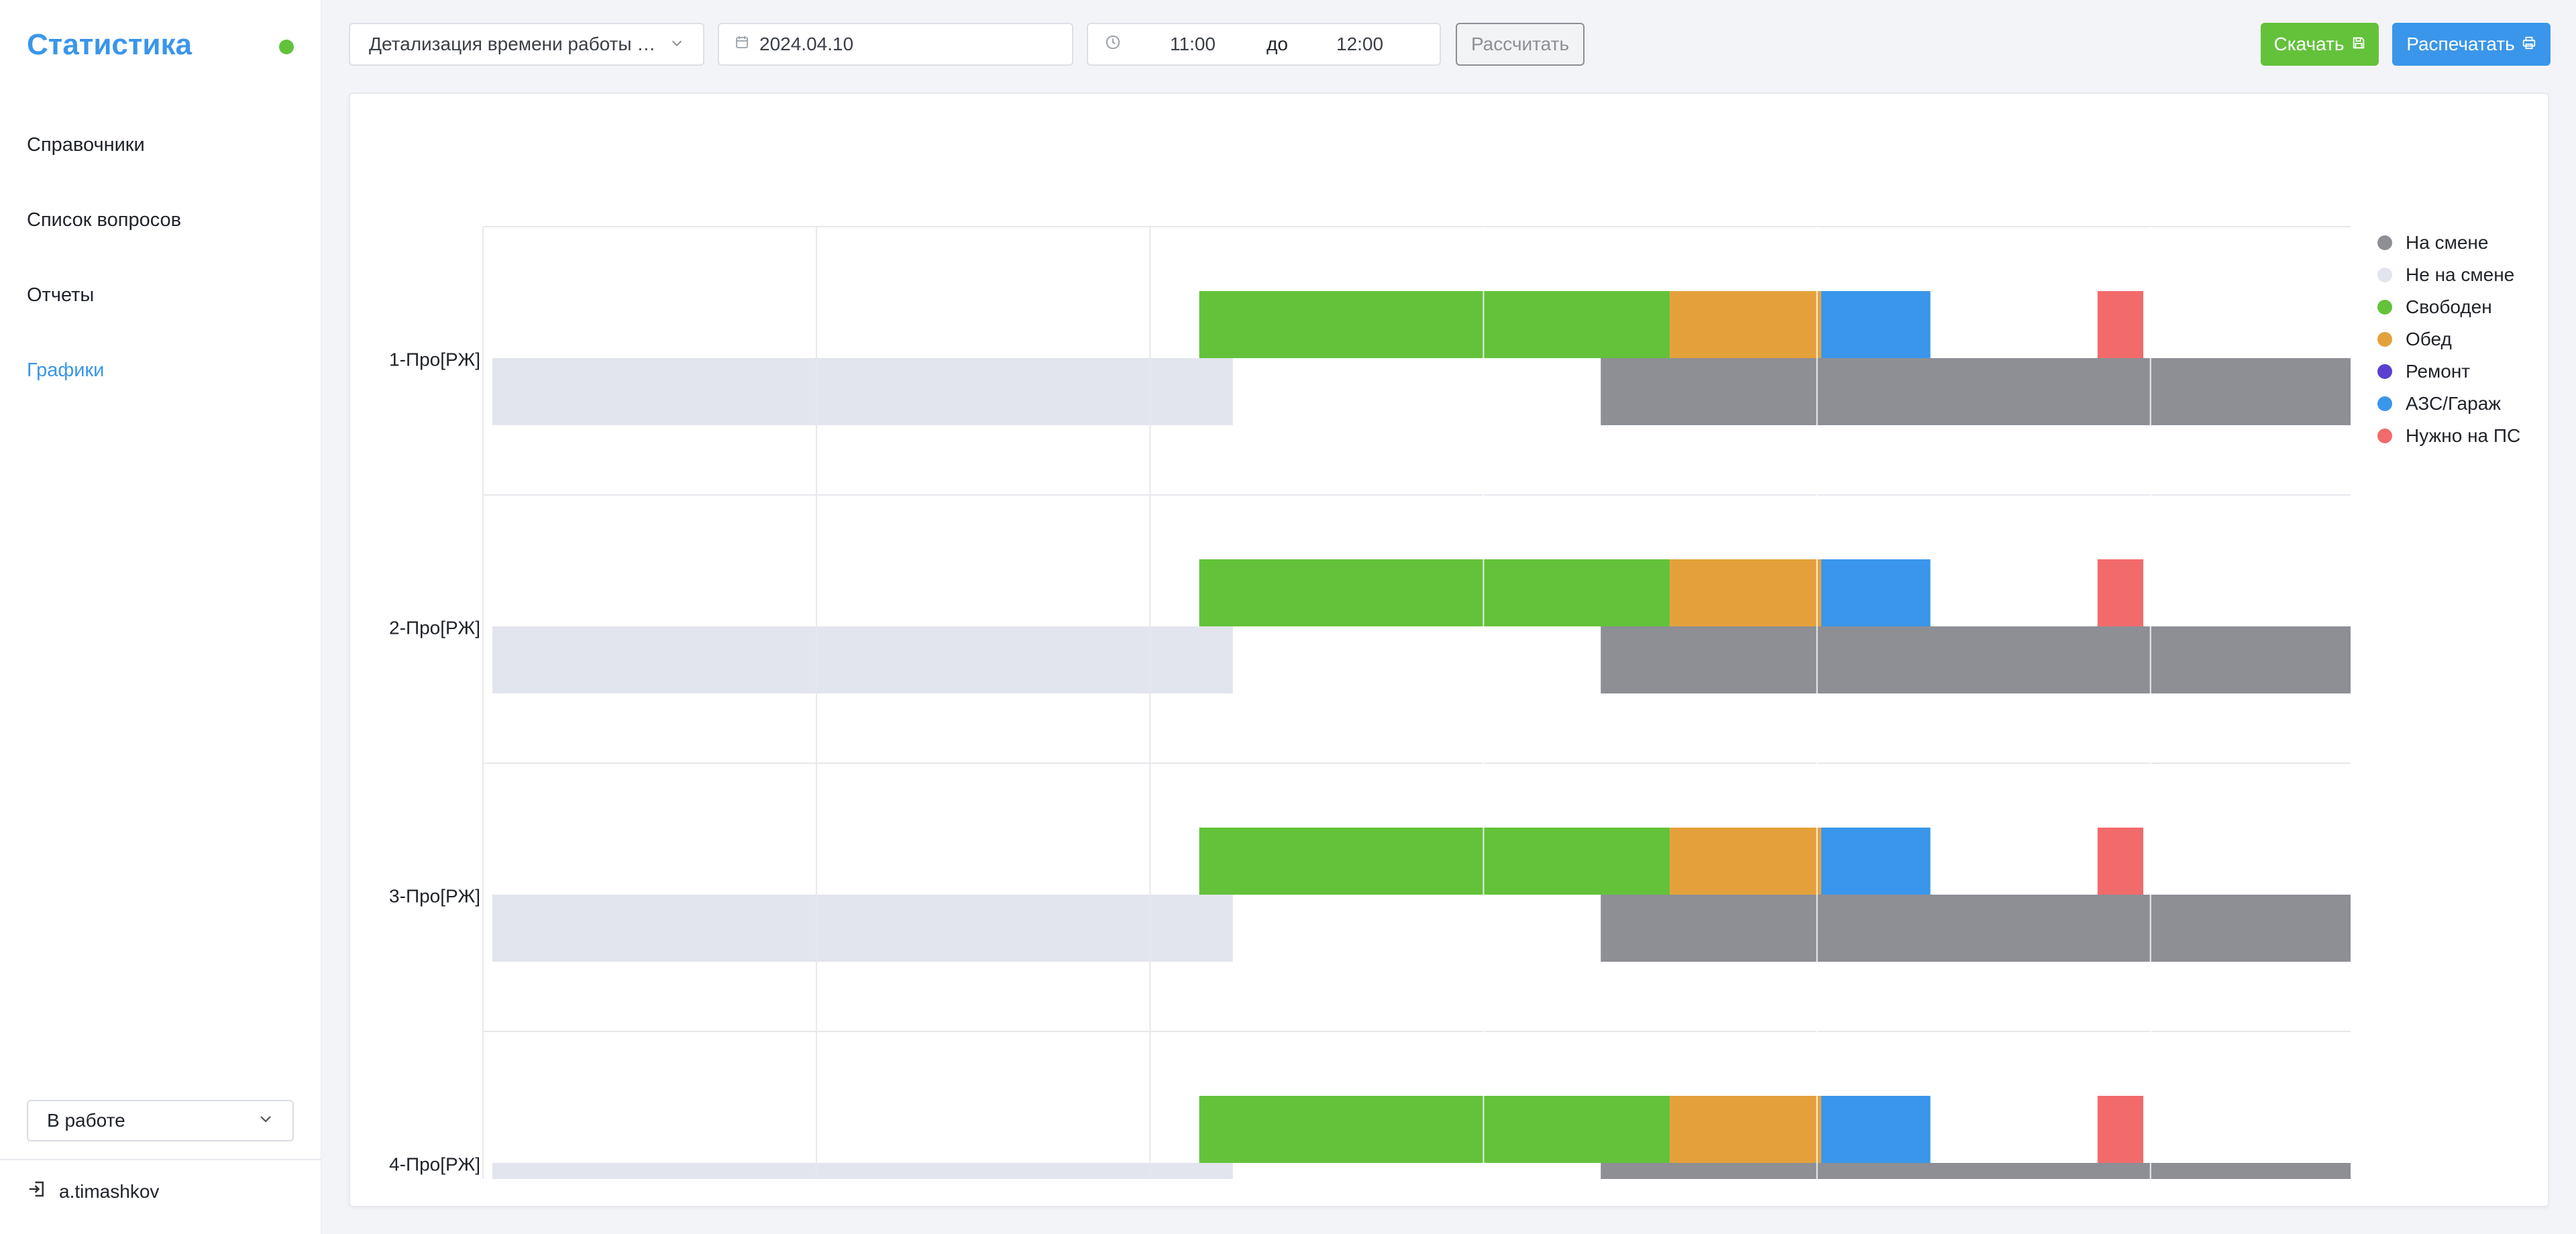  What do you see at coordinates (895, 44) in the screenshot?
I see `date-picker: 2024.04.10` at bounding box center [895, 44].